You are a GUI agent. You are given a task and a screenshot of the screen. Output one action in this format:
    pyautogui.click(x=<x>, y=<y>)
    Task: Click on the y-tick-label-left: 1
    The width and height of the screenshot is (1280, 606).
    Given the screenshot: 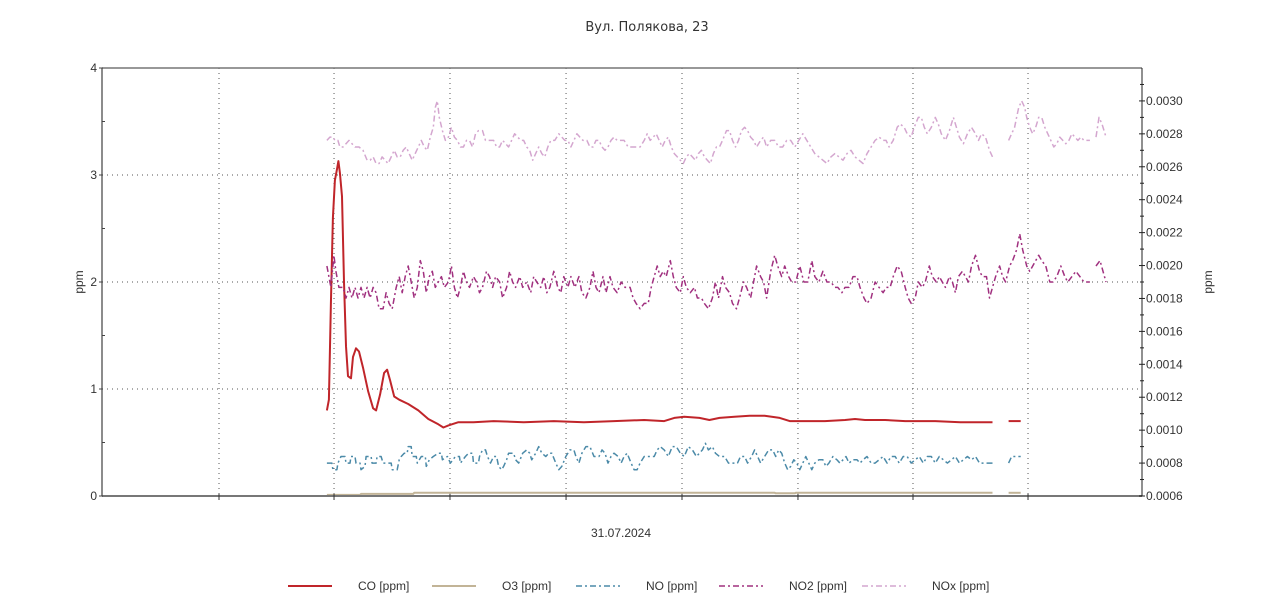 What is the action you would take?
    pyautogui.click(x=93, y=389)
    